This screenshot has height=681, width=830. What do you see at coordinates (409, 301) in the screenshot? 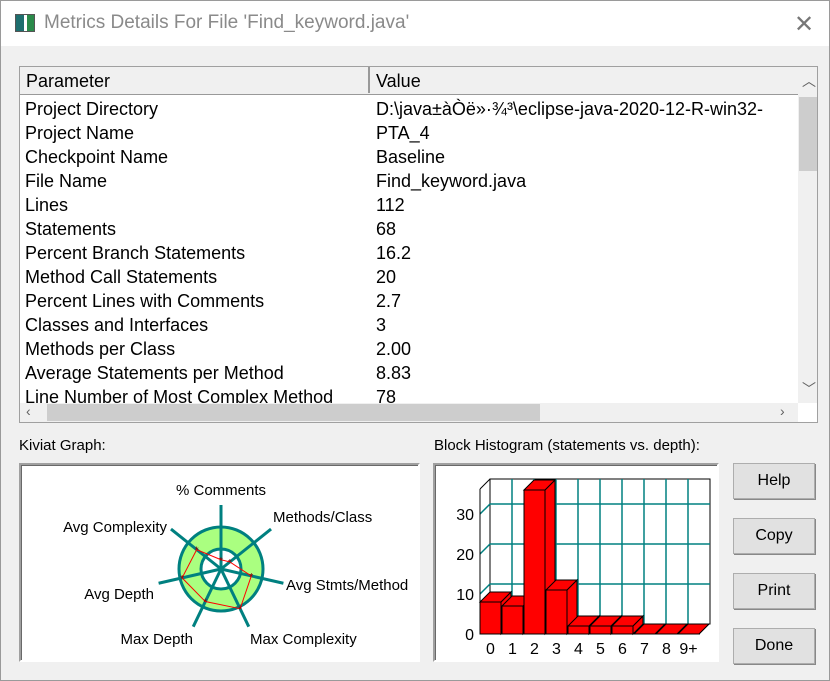
I see `table-row: Percent Lines with Comments 2.7` at bounding box center [409, 301].